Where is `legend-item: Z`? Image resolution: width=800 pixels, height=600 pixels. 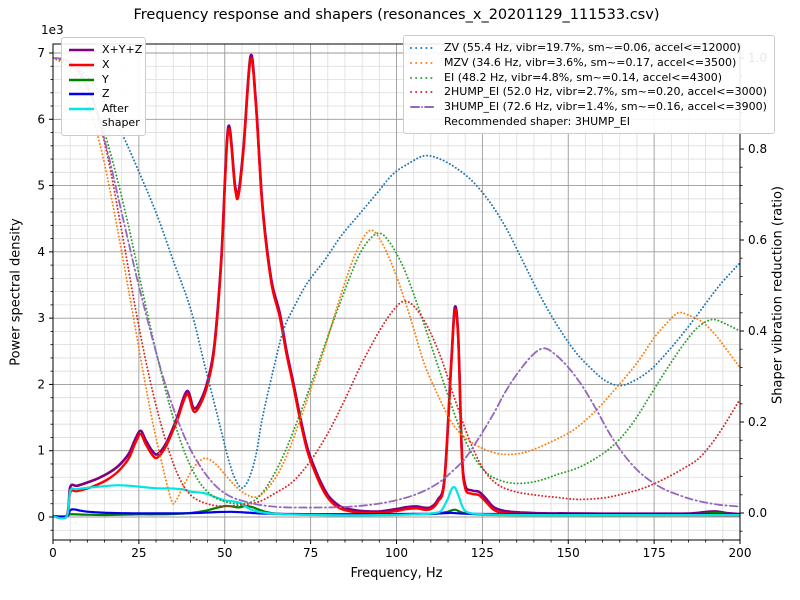 legend-item: Z is located at coordinates (103, 94).